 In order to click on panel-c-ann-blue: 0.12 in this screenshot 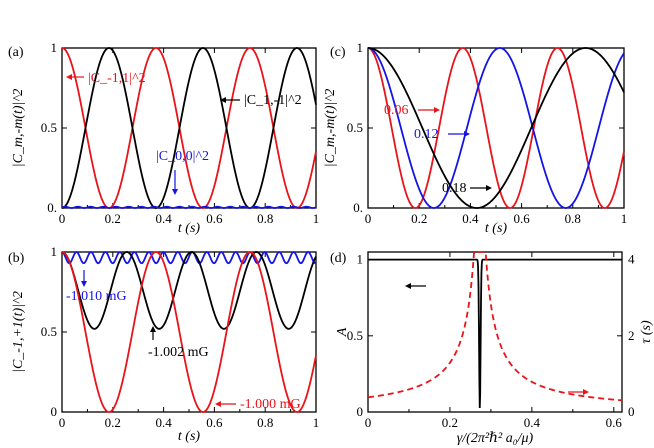, I will do `click(426, 134)`.